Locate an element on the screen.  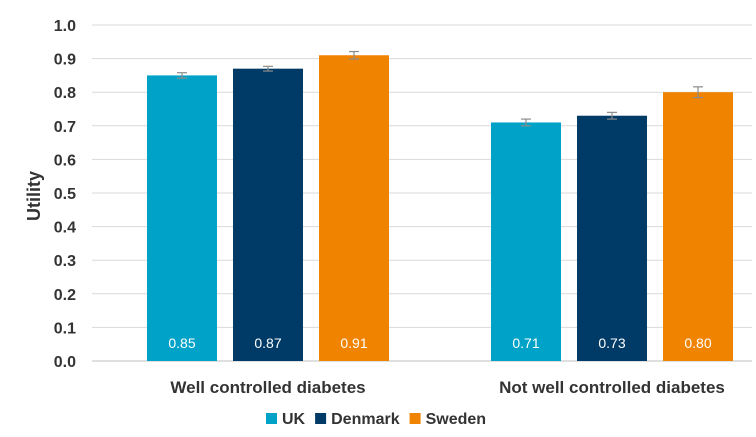
y-tick-label: 0.5 is located at coordinates (65, 194).